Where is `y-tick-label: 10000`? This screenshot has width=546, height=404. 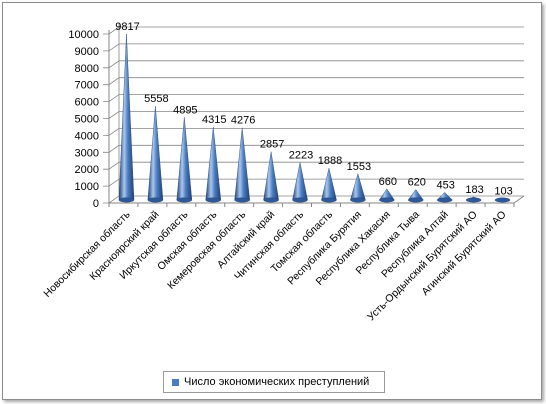 y-tick-label: 10000 is located at coordinates (83, 35).